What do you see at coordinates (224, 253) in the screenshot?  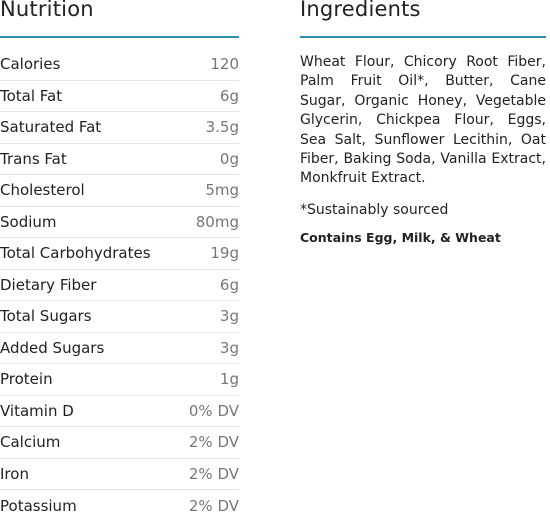 I see `nutrient-value: 19g` at bounding box center [224, 253].